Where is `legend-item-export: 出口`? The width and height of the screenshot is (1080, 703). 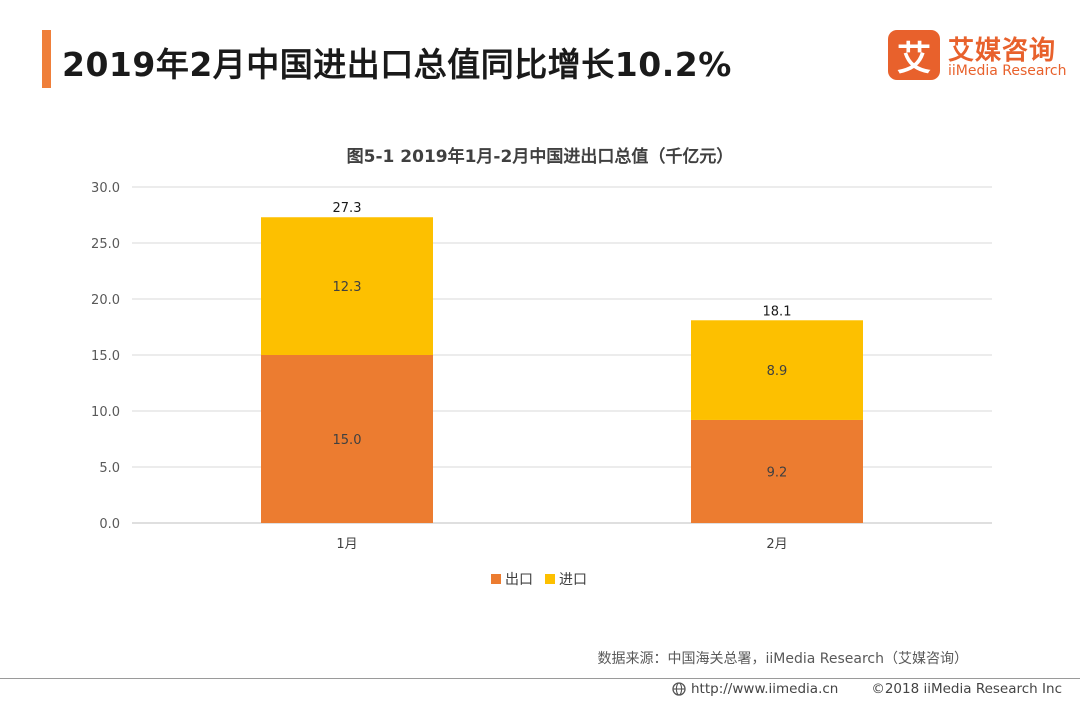 legend-item-export: 出口 is located at coordinates (512, 579).